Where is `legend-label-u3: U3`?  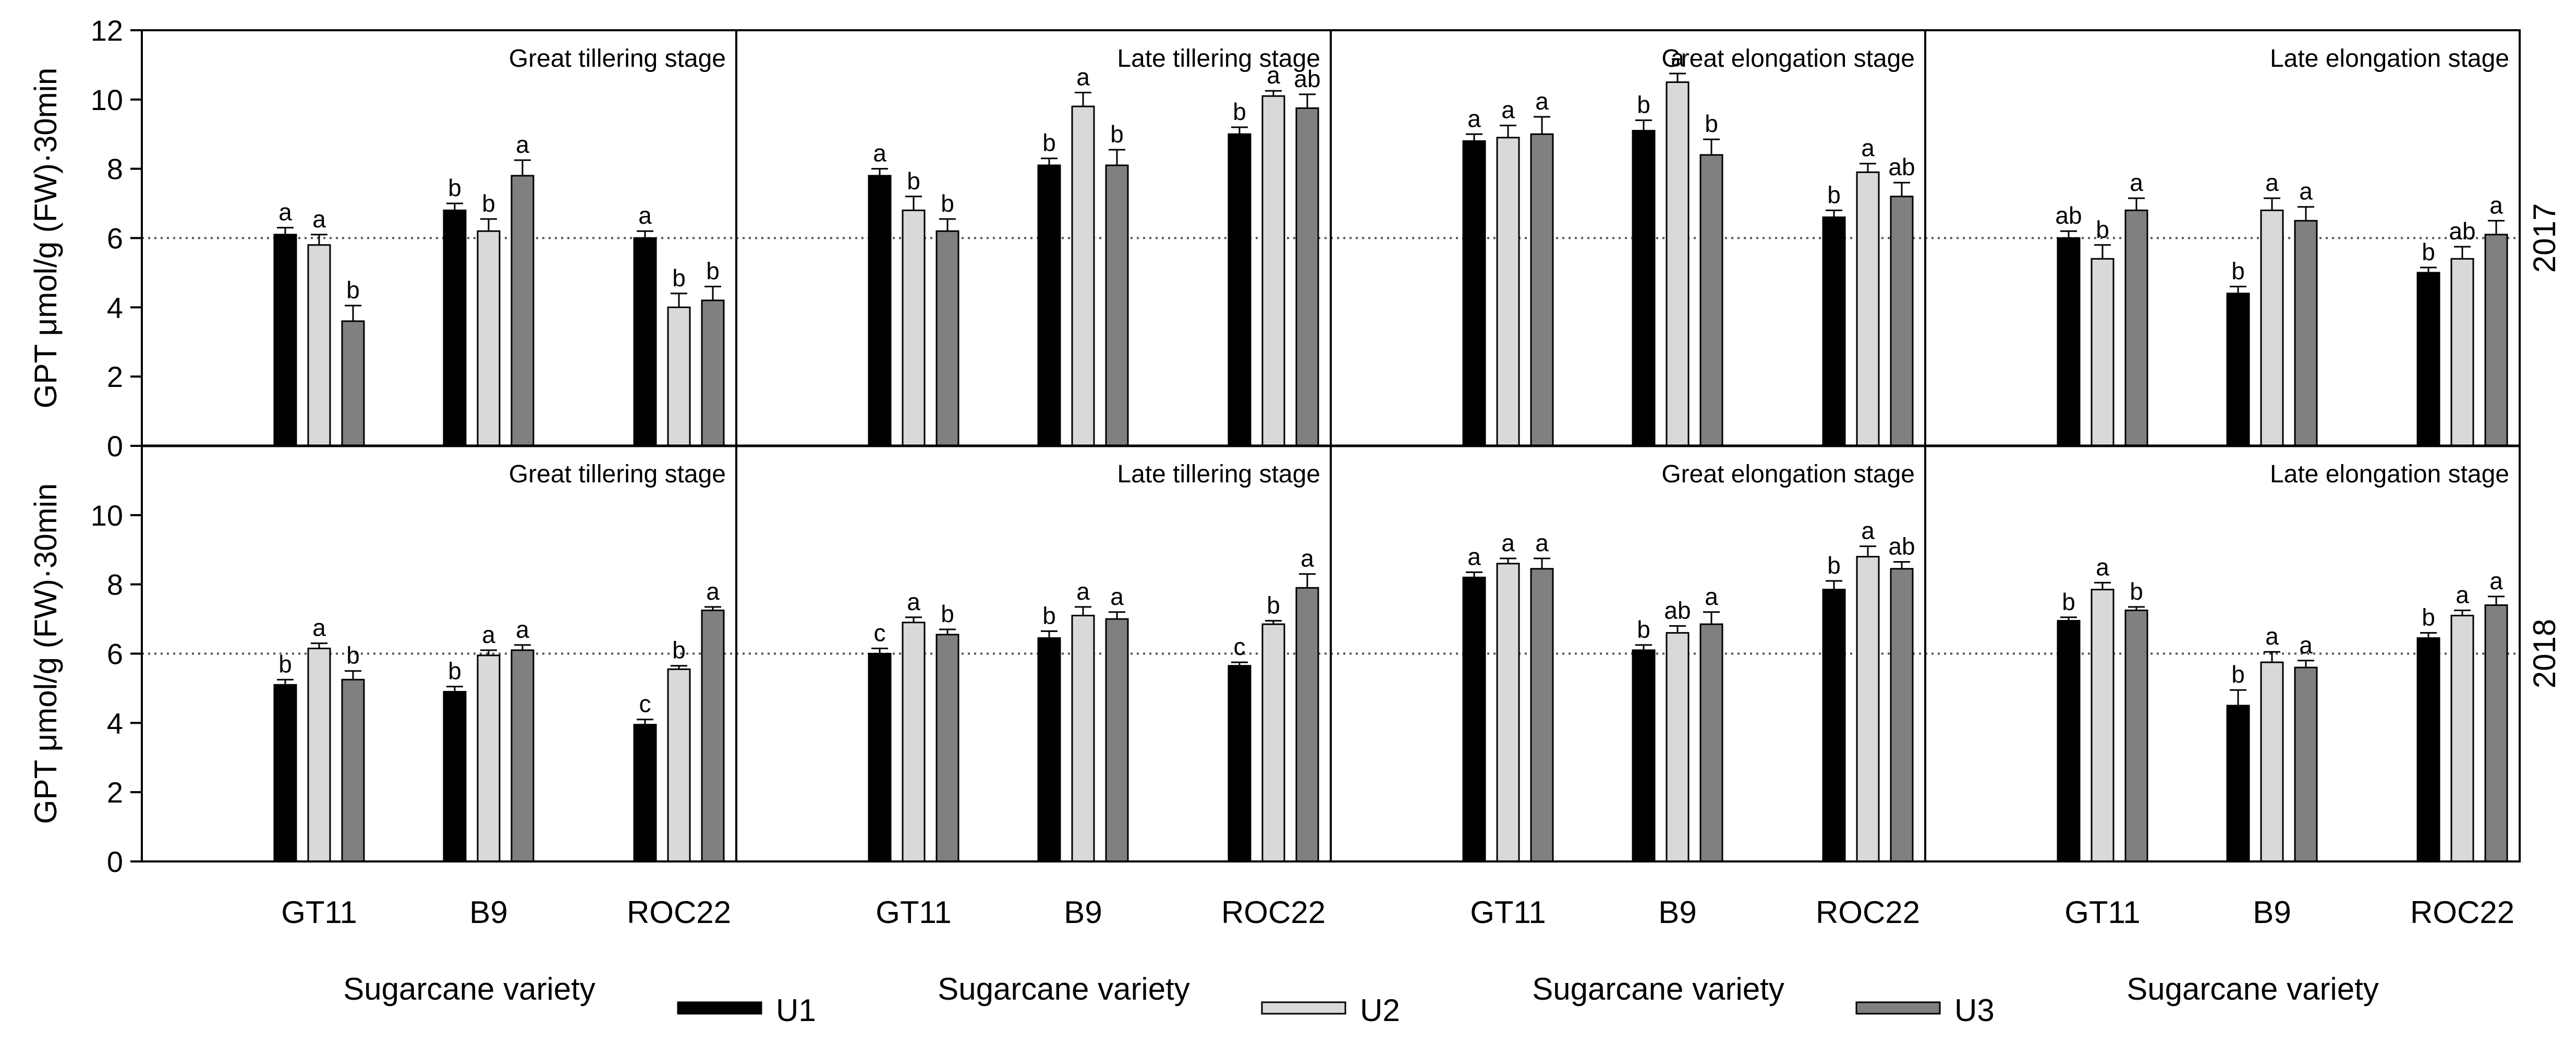
legend-label-u3: U3 is located at coordinates (1974, 1010).